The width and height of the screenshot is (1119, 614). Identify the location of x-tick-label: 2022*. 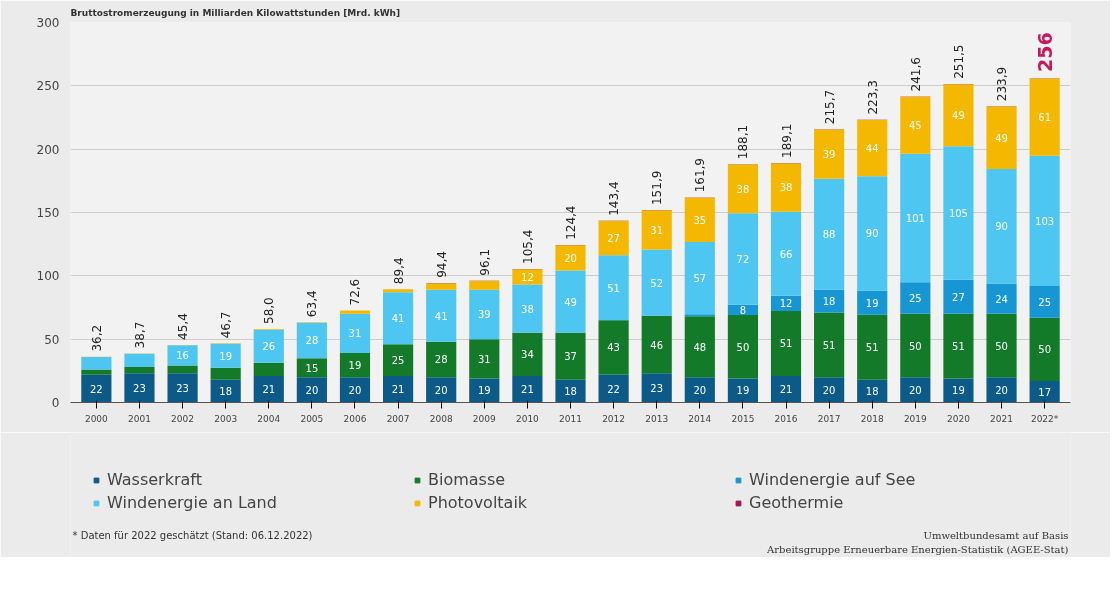
(1044, 418).